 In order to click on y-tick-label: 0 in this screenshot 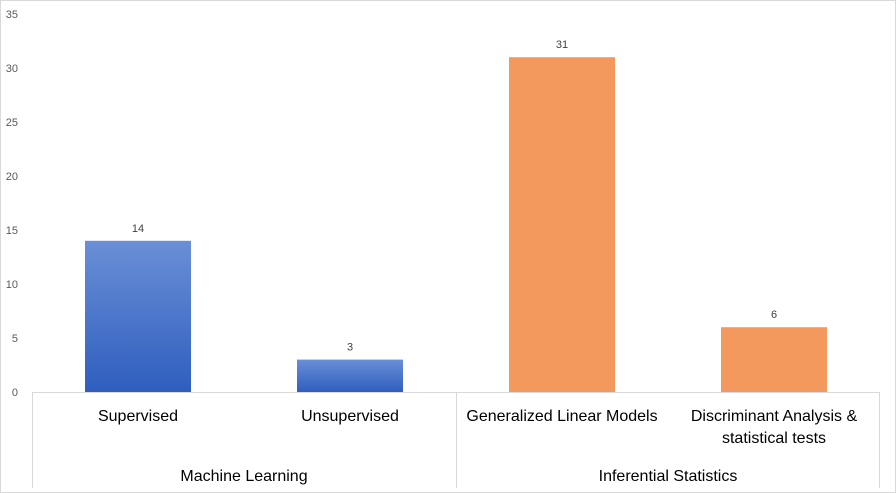, I will do `click(15, 393)`.